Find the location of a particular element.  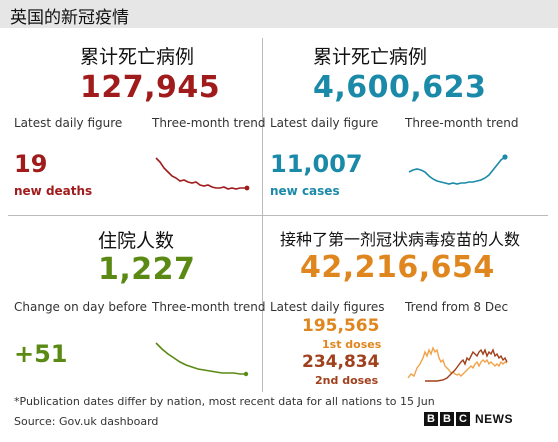

cases-trend-chart is located at coordinates (458, 169).